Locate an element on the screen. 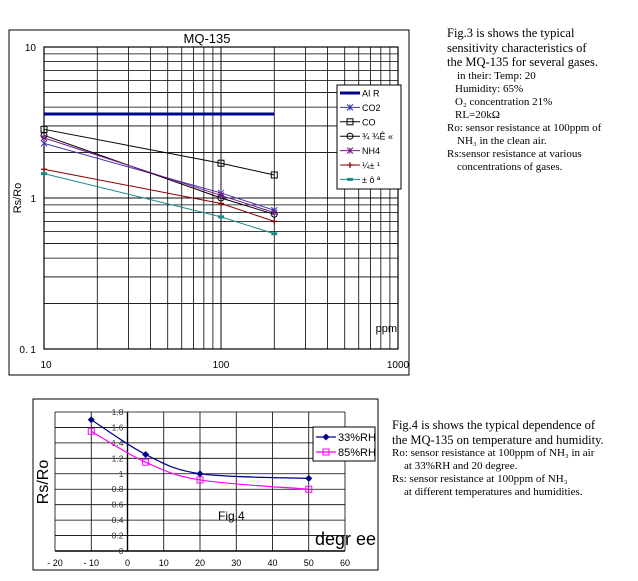  fig3-y-tick-label: 0. 1 is located at coordinates (27, 350).